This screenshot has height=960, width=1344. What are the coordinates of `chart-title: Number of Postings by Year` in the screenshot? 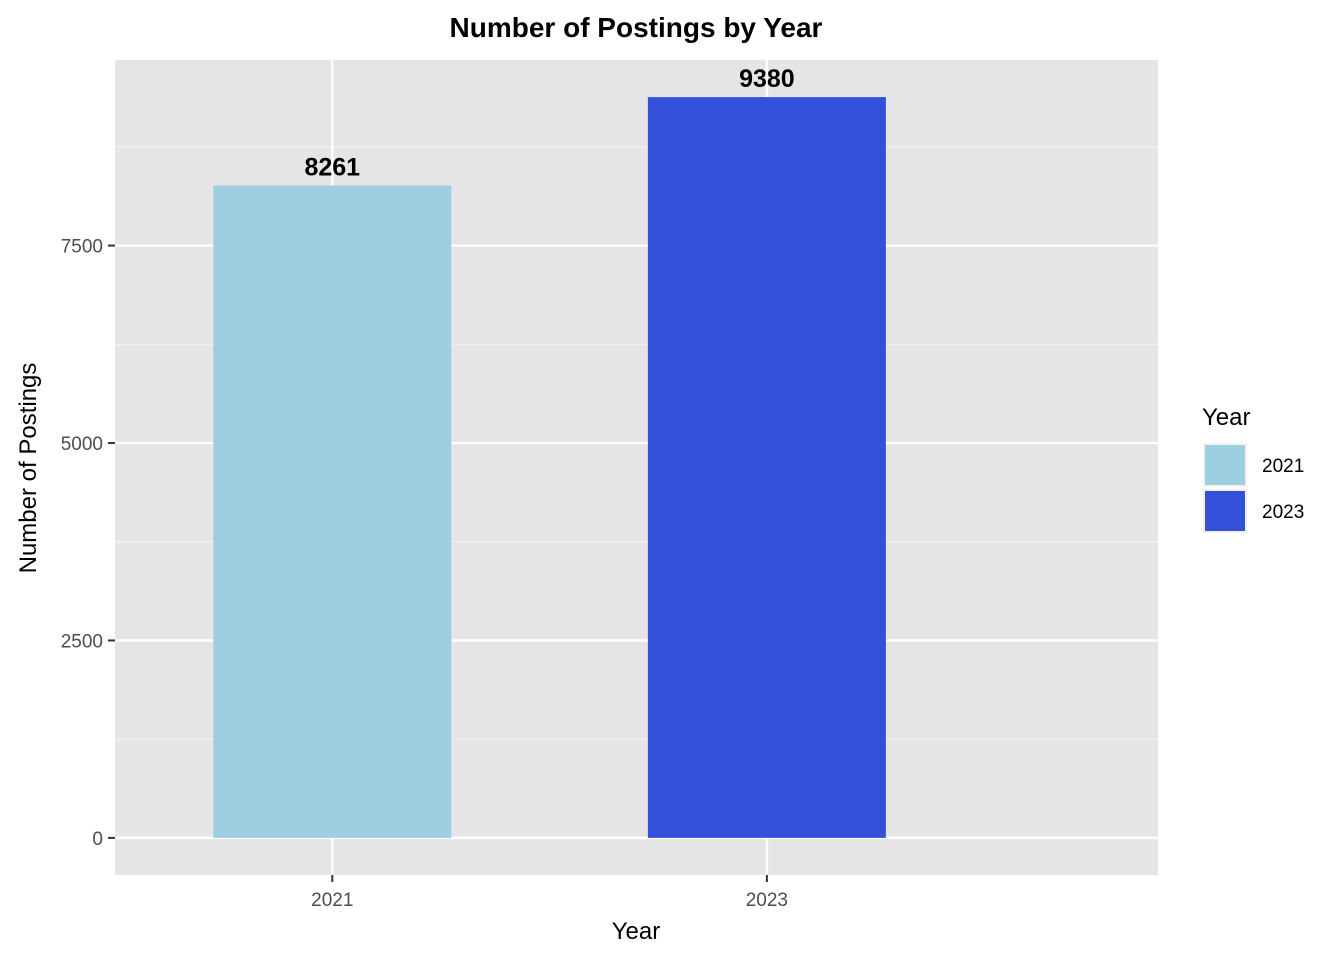 It's located at (636, 27).